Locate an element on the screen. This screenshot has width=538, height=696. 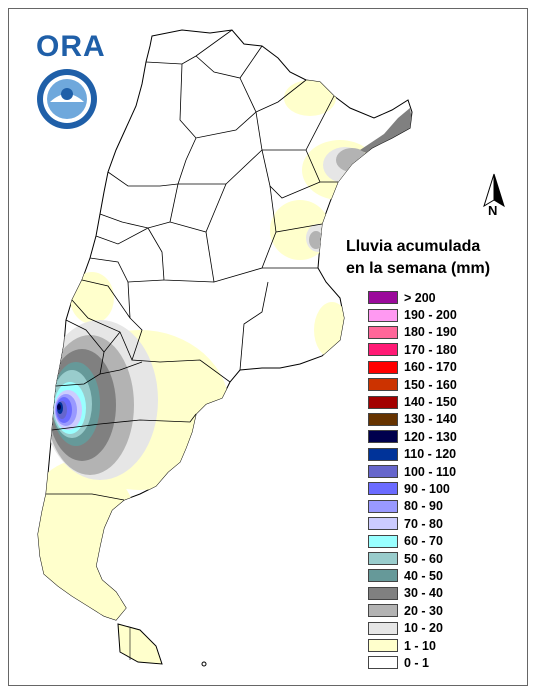
legend-title-line1: Lluvia acumulada is located at coordinates (413, 246).